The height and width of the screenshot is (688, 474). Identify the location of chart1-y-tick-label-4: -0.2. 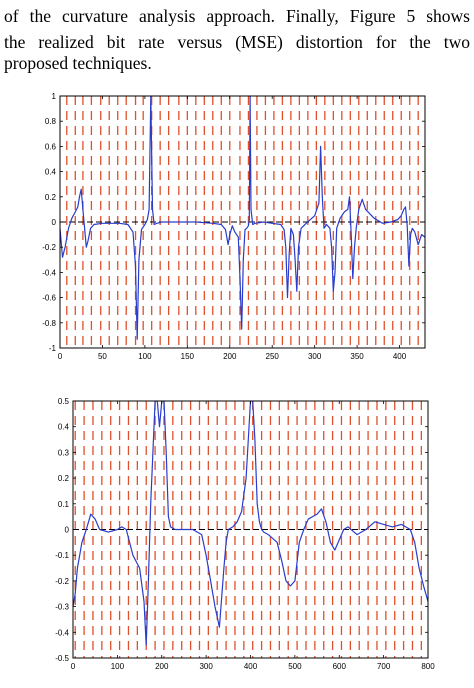
(49, 247).